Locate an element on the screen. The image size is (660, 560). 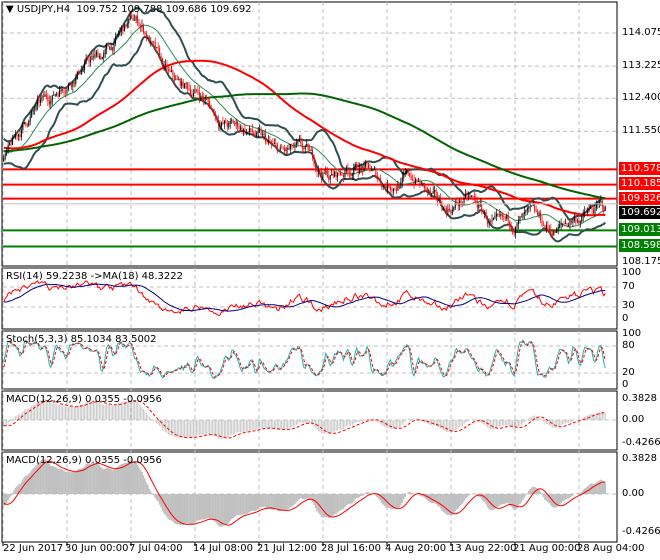
time-tick: 21 Aug 00:00 is located at coordinates (547, 548).